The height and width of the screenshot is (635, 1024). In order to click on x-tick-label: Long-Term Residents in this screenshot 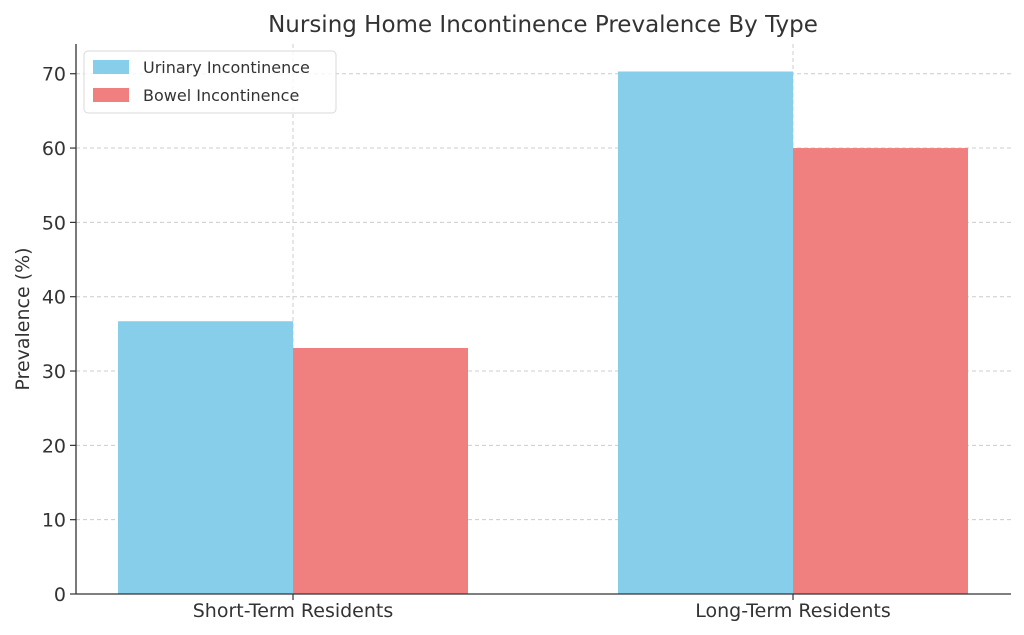, I will do `click(793, 611)`.